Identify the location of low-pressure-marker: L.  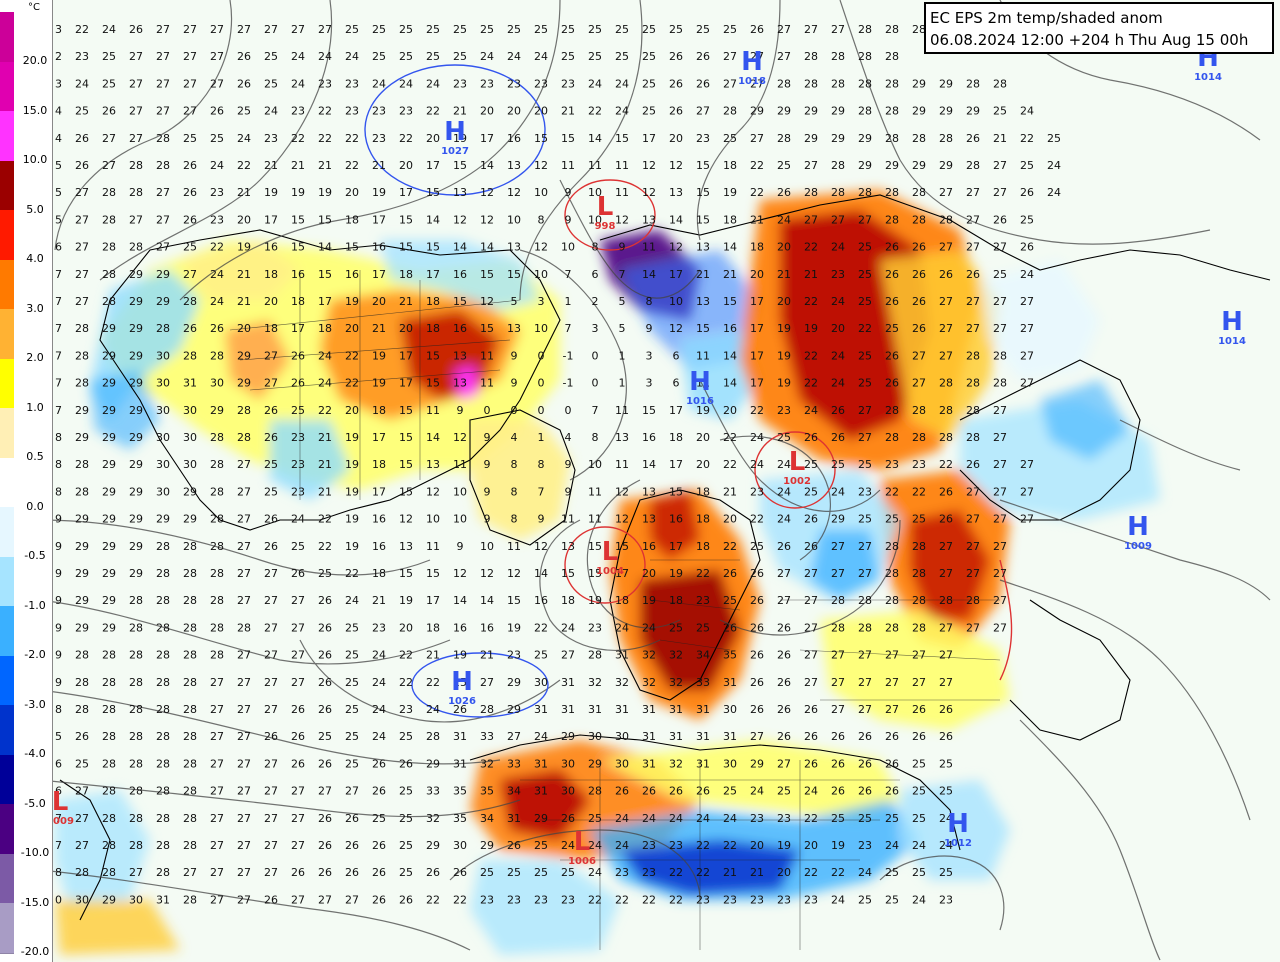
(797, 462).